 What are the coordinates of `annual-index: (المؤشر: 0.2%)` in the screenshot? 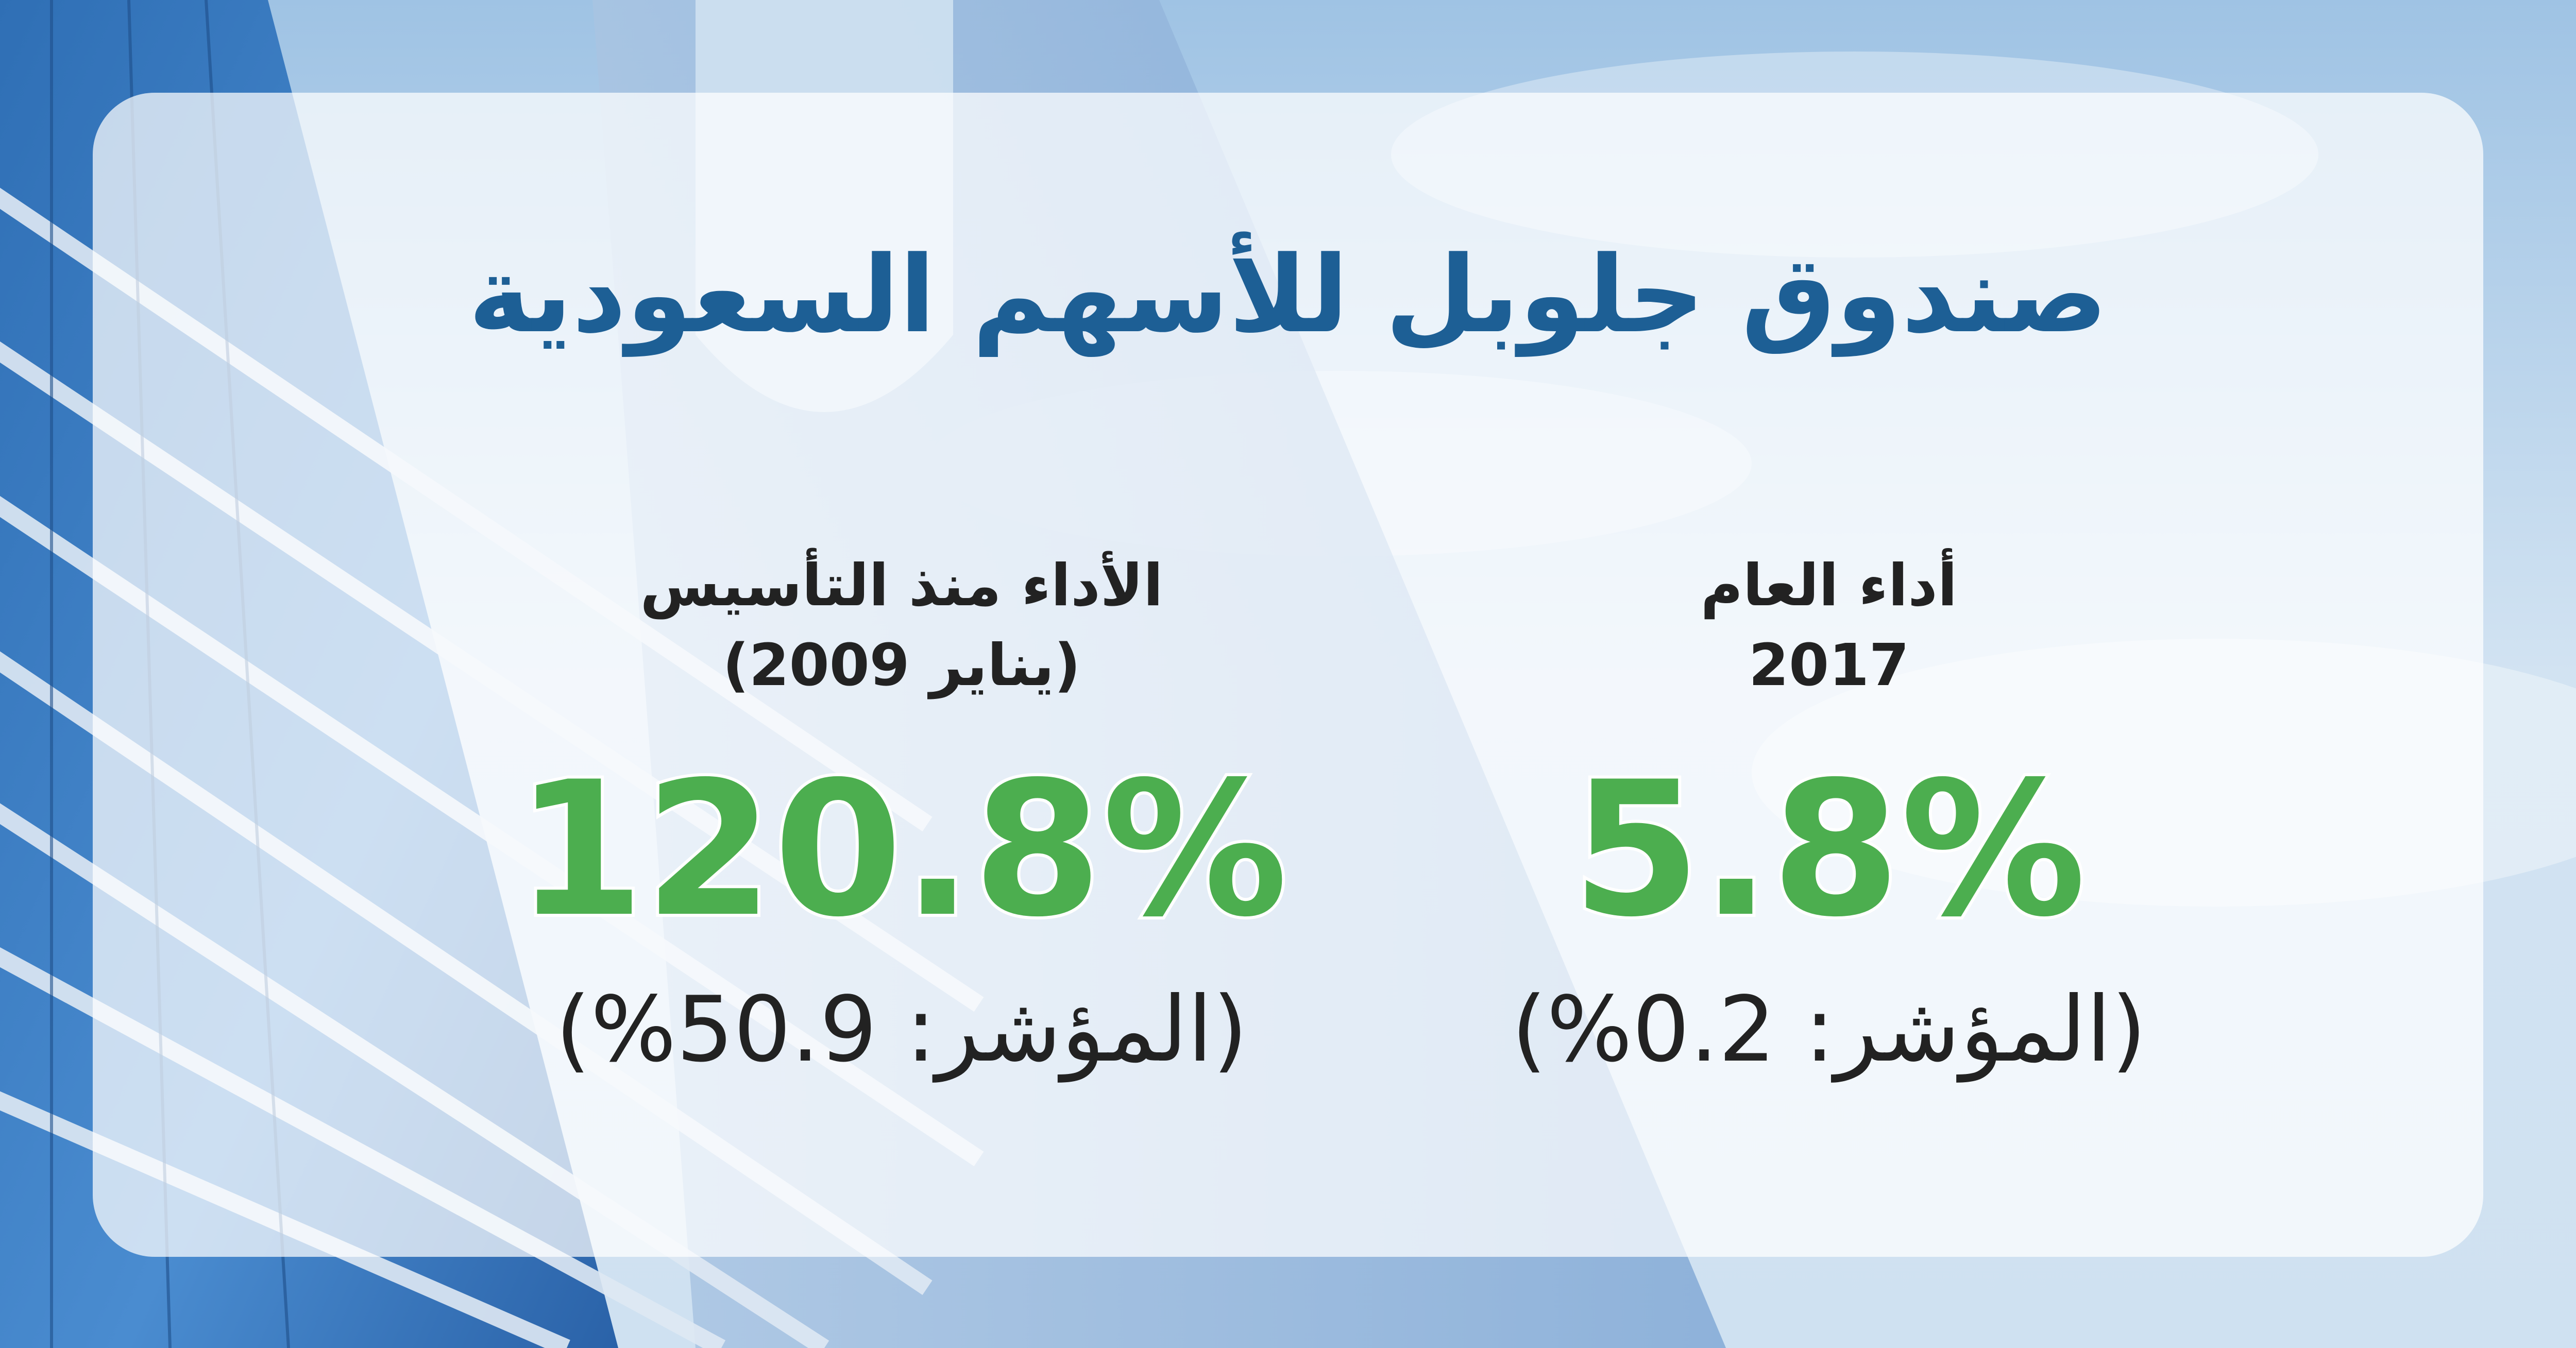 It's located at (1829, 1030).